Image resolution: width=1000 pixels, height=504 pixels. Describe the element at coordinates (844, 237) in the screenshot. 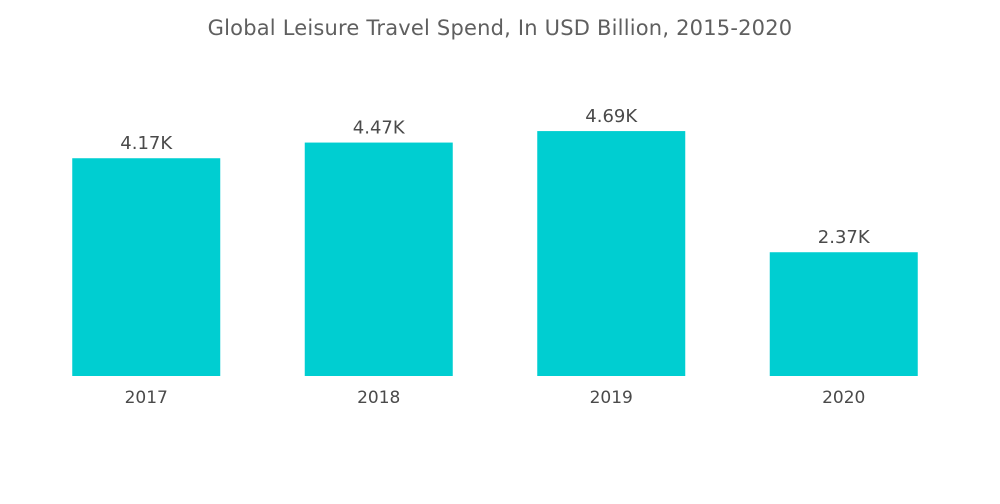

I see `data-label-2020: 2.37K` at that location.